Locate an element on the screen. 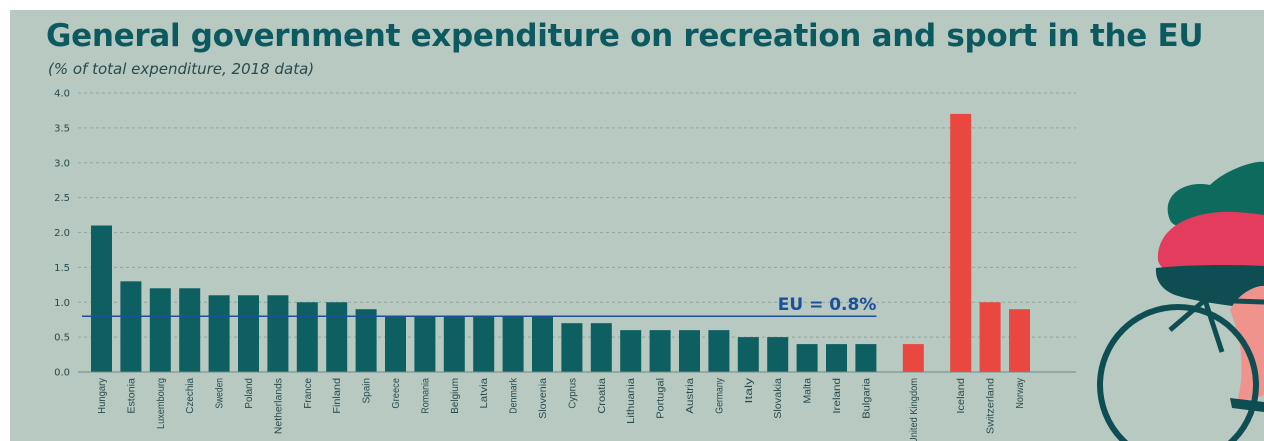  bar-denmark is located at coordinates (513, 344).